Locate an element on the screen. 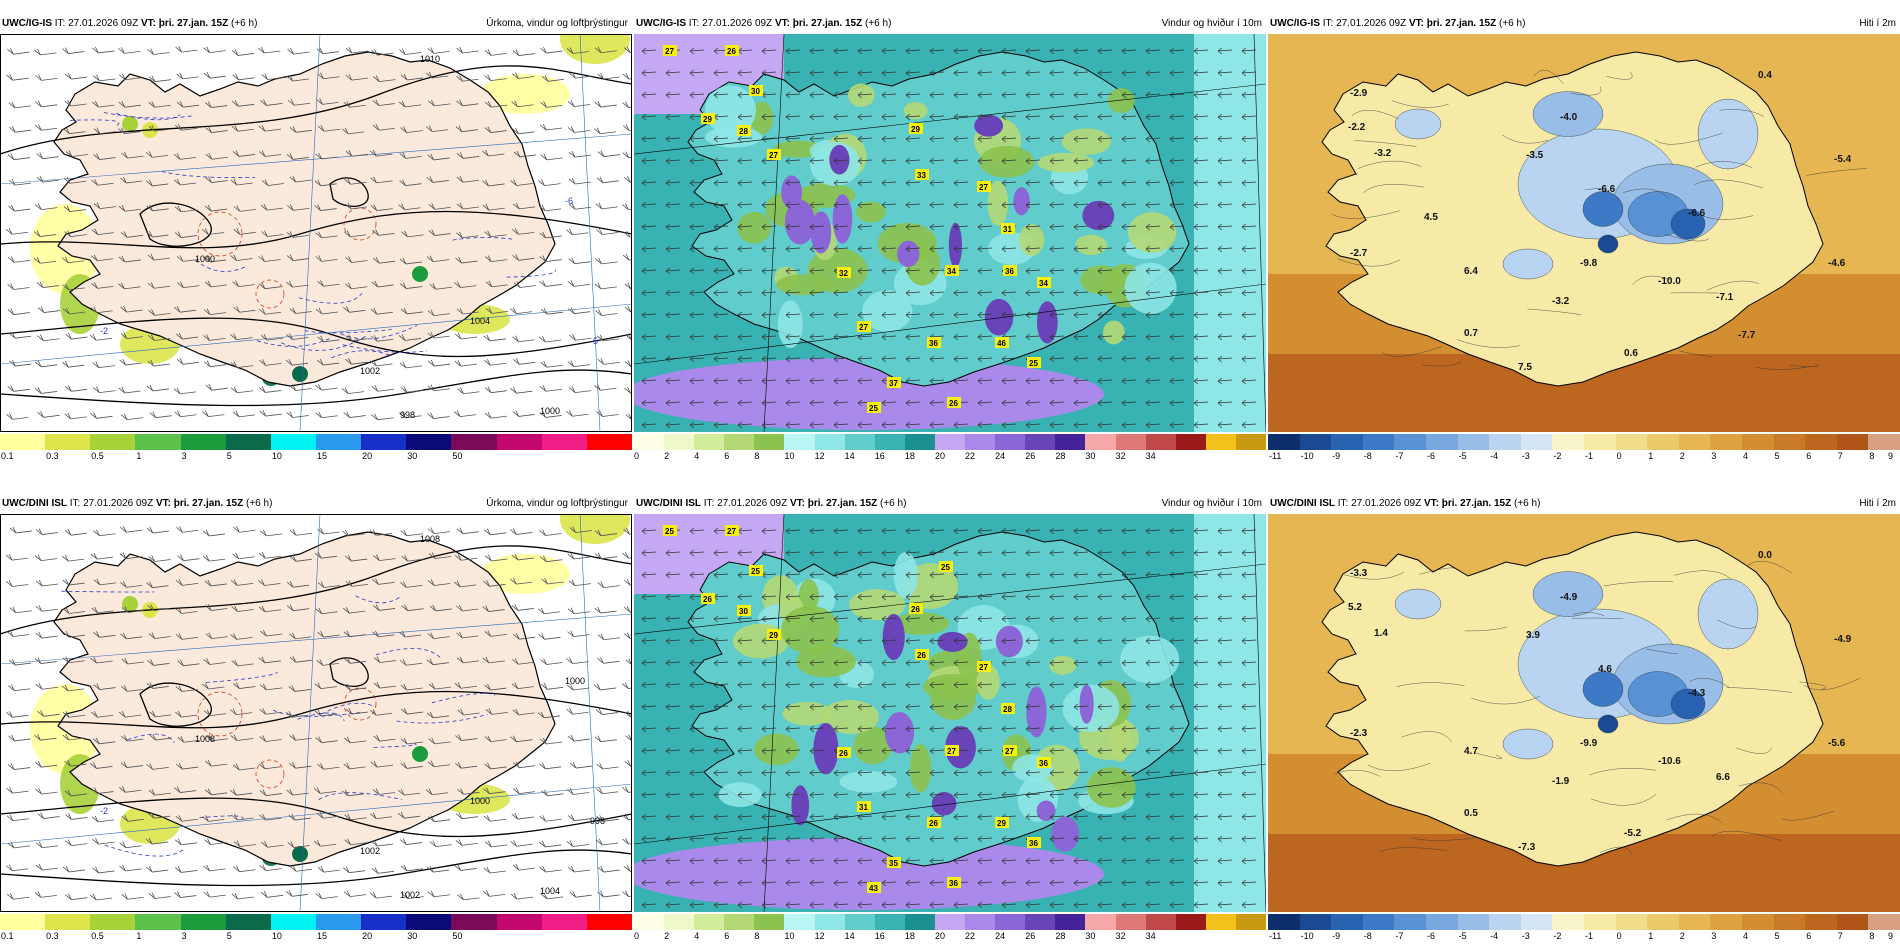  colorbar-tick-label: 26 is located at coordinates (1030, 456).